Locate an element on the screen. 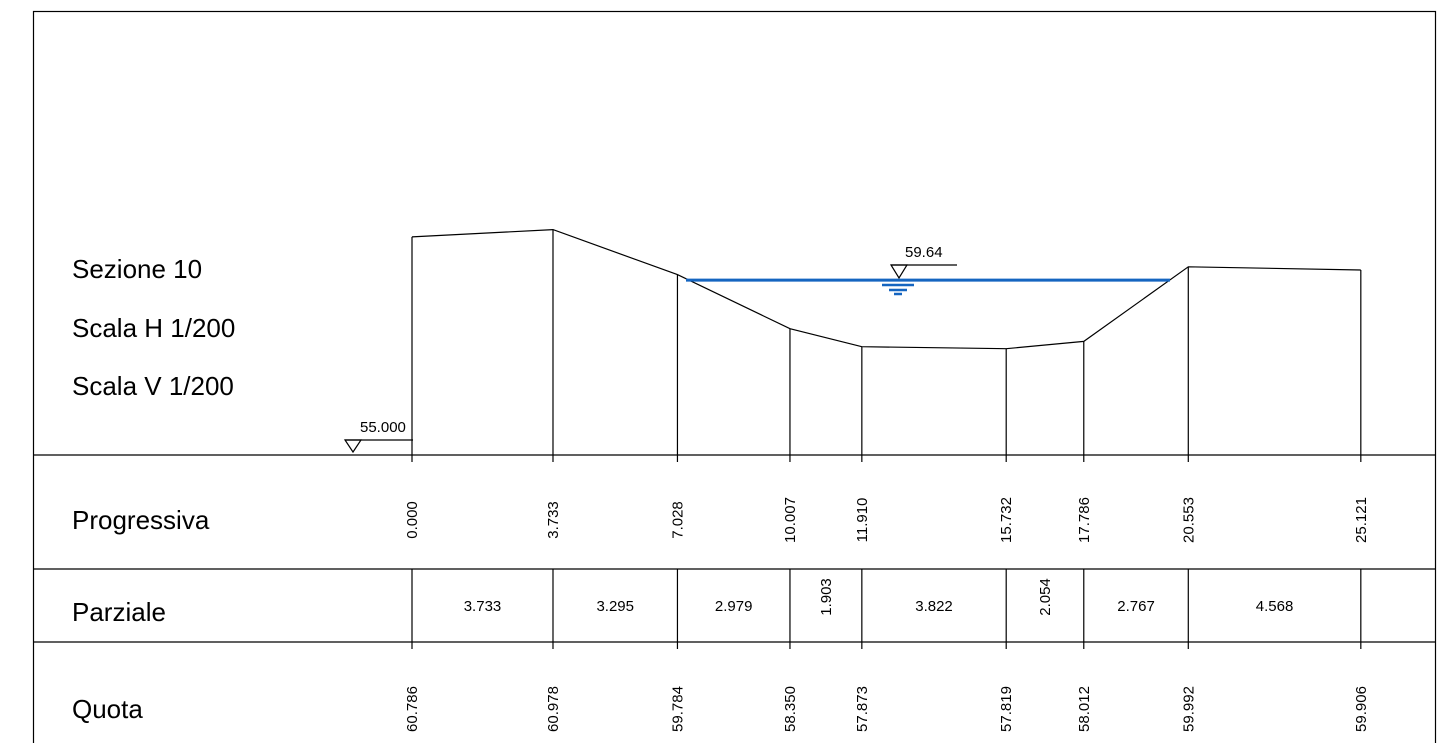  water-level-label: 59.64 is located at coordinates (924, 252).